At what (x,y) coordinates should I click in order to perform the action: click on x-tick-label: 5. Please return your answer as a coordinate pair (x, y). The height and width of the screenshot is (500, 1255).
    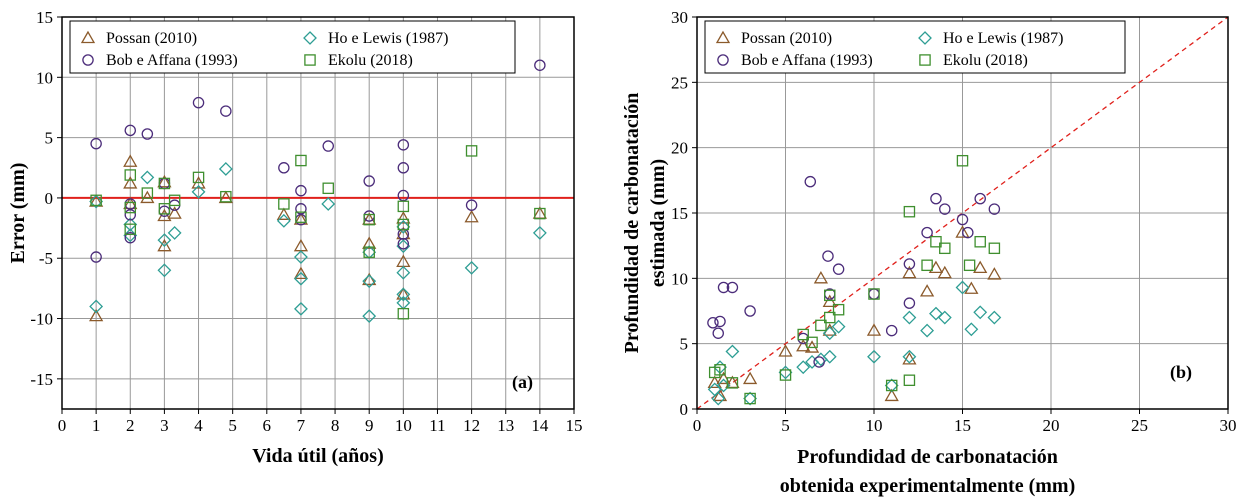
    Looking at the image, I should click on (785, 425).